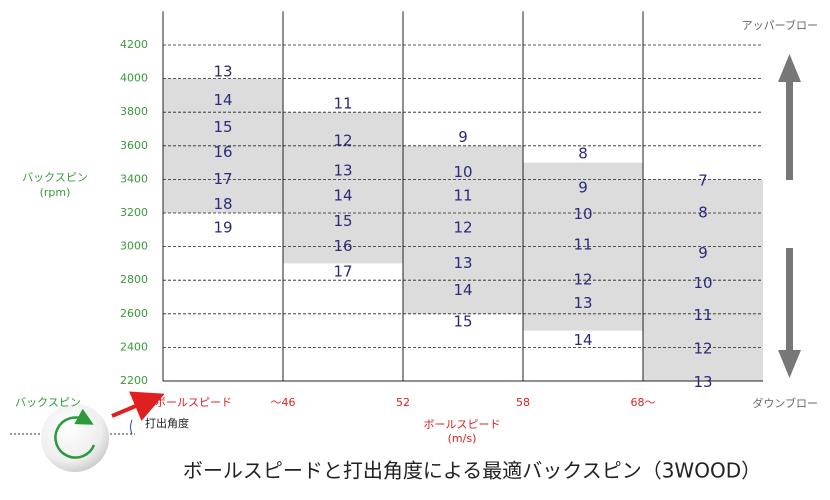 Image resolution: width=830 pixels, height=500 pixels. Describe the element at coordinates (134, 44) in the screenshot. I see `y-tick-label: 4200` at that location.